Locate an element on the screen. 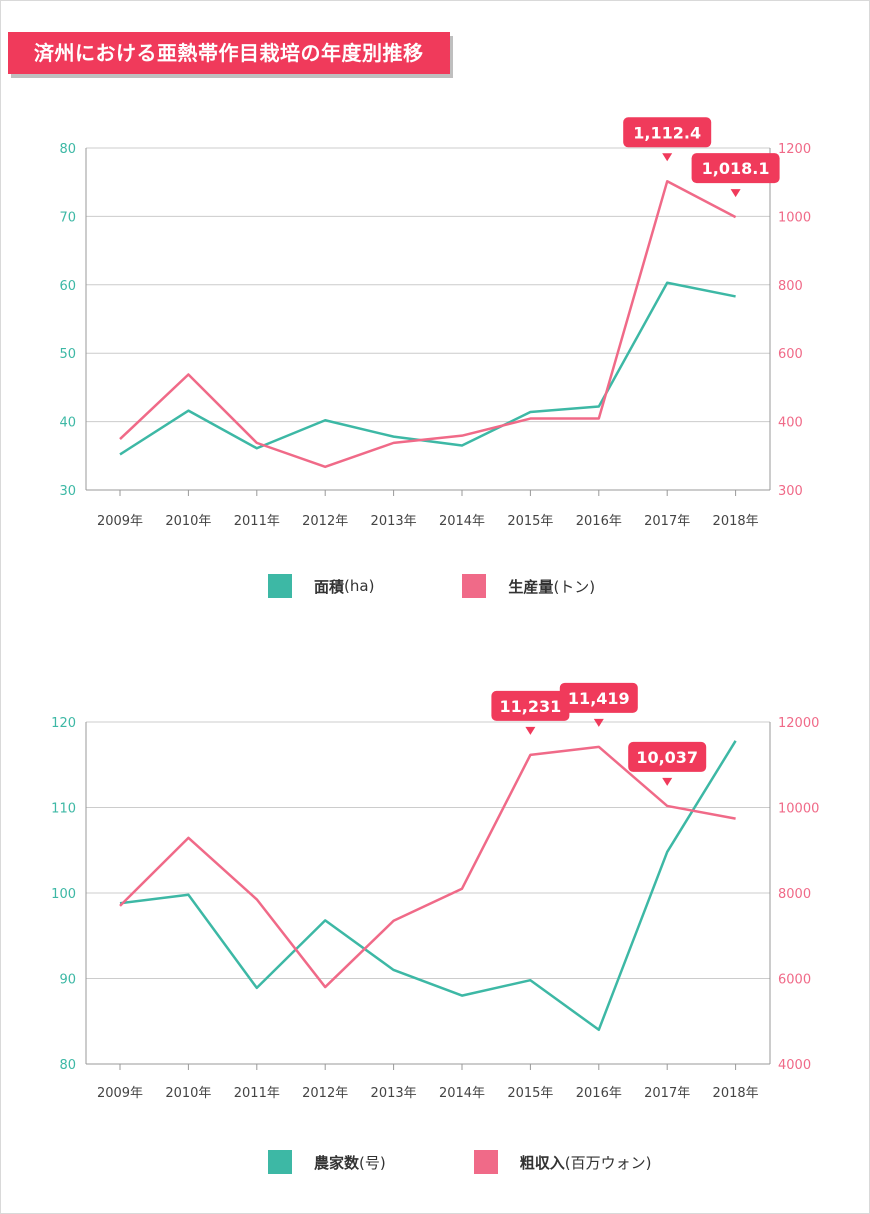 Image resolution: width=870 pixels, height=1214 pixels. right-tick-label: 300 is located at coordinates (790, 491).